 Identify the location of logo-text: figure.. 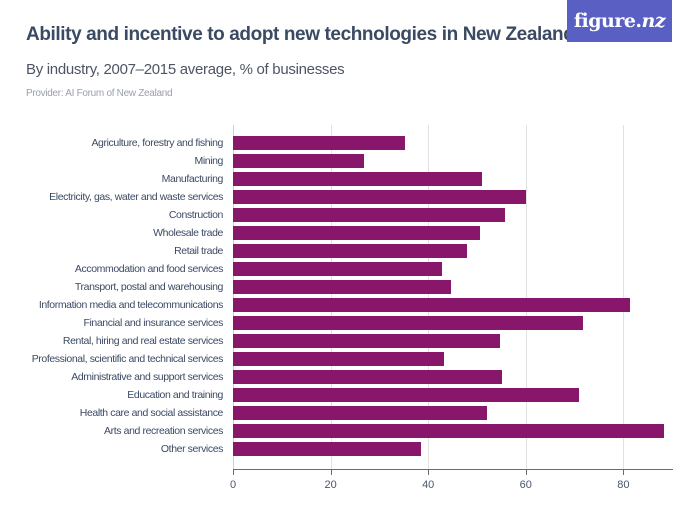
(607, 21).